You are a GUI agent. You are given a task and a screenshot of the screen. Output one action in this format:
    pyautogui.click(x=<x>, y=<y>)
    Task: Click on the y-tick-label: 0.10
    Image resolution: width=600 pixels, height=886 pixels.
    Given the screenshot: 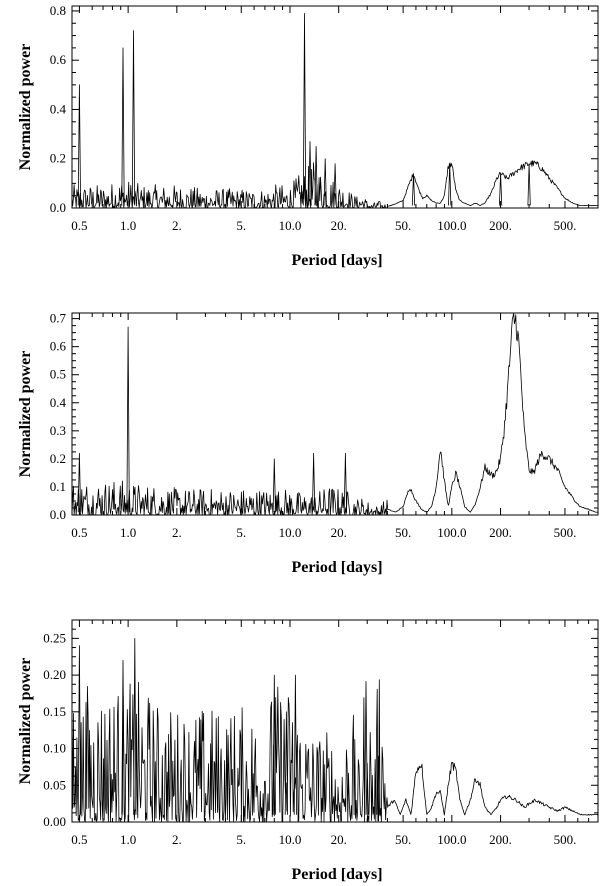 What is the action you would take?
    pyautogui.click(x=54, y=748)
    